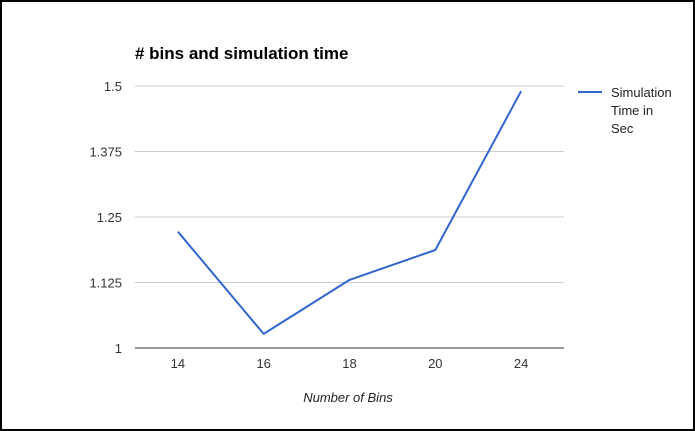 Image resolution: width=695 pixels, height=431 pixels. Describe the element at coordinates (241, 53) in the screenshot. I see `chart-title: # bins and simulation time` at that location.